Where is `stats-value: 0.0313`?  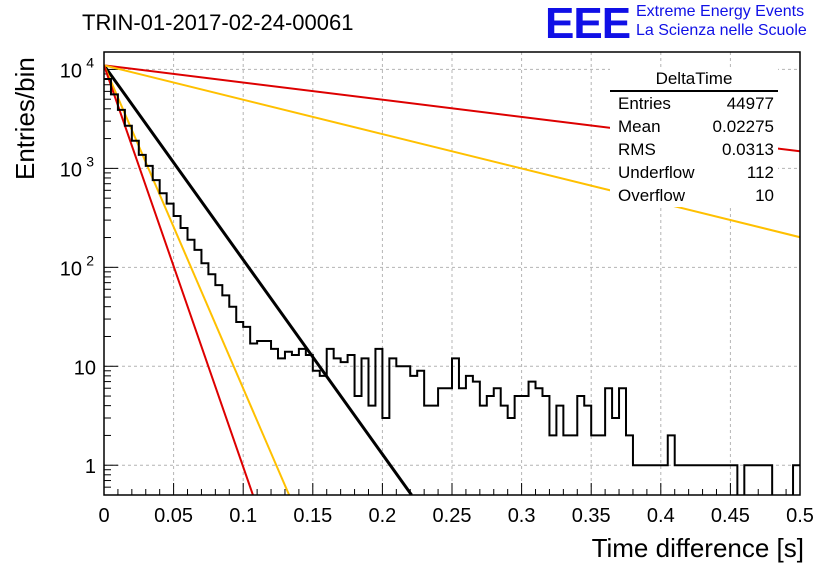 stats-value: 0.0313 is located at coordinates (748, 149).